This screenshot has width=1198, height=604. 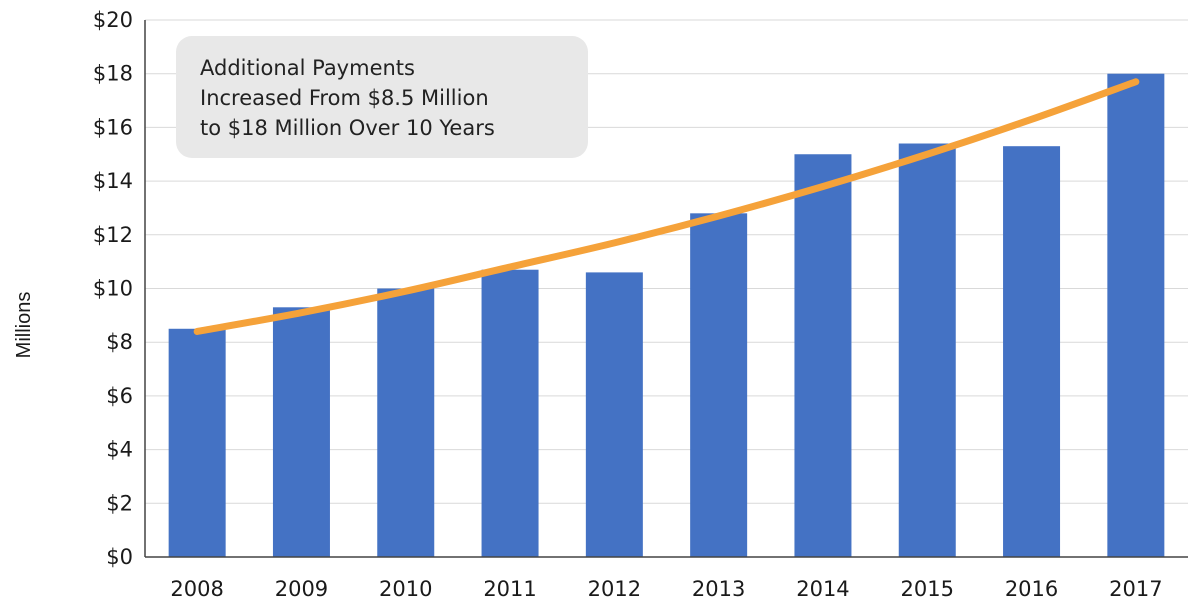 I want to click on y-tick-label: $16, so click(x=113, y=127).